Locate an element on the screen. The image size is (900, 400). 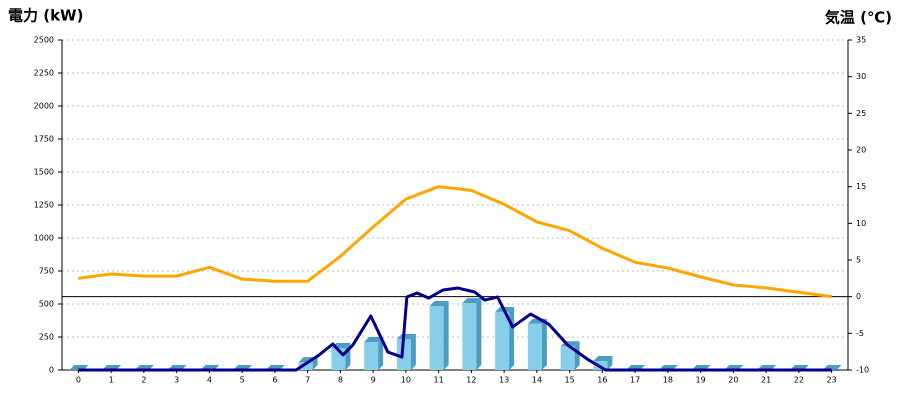
x-tick-label: 15 is located at coordinates (570, 380).